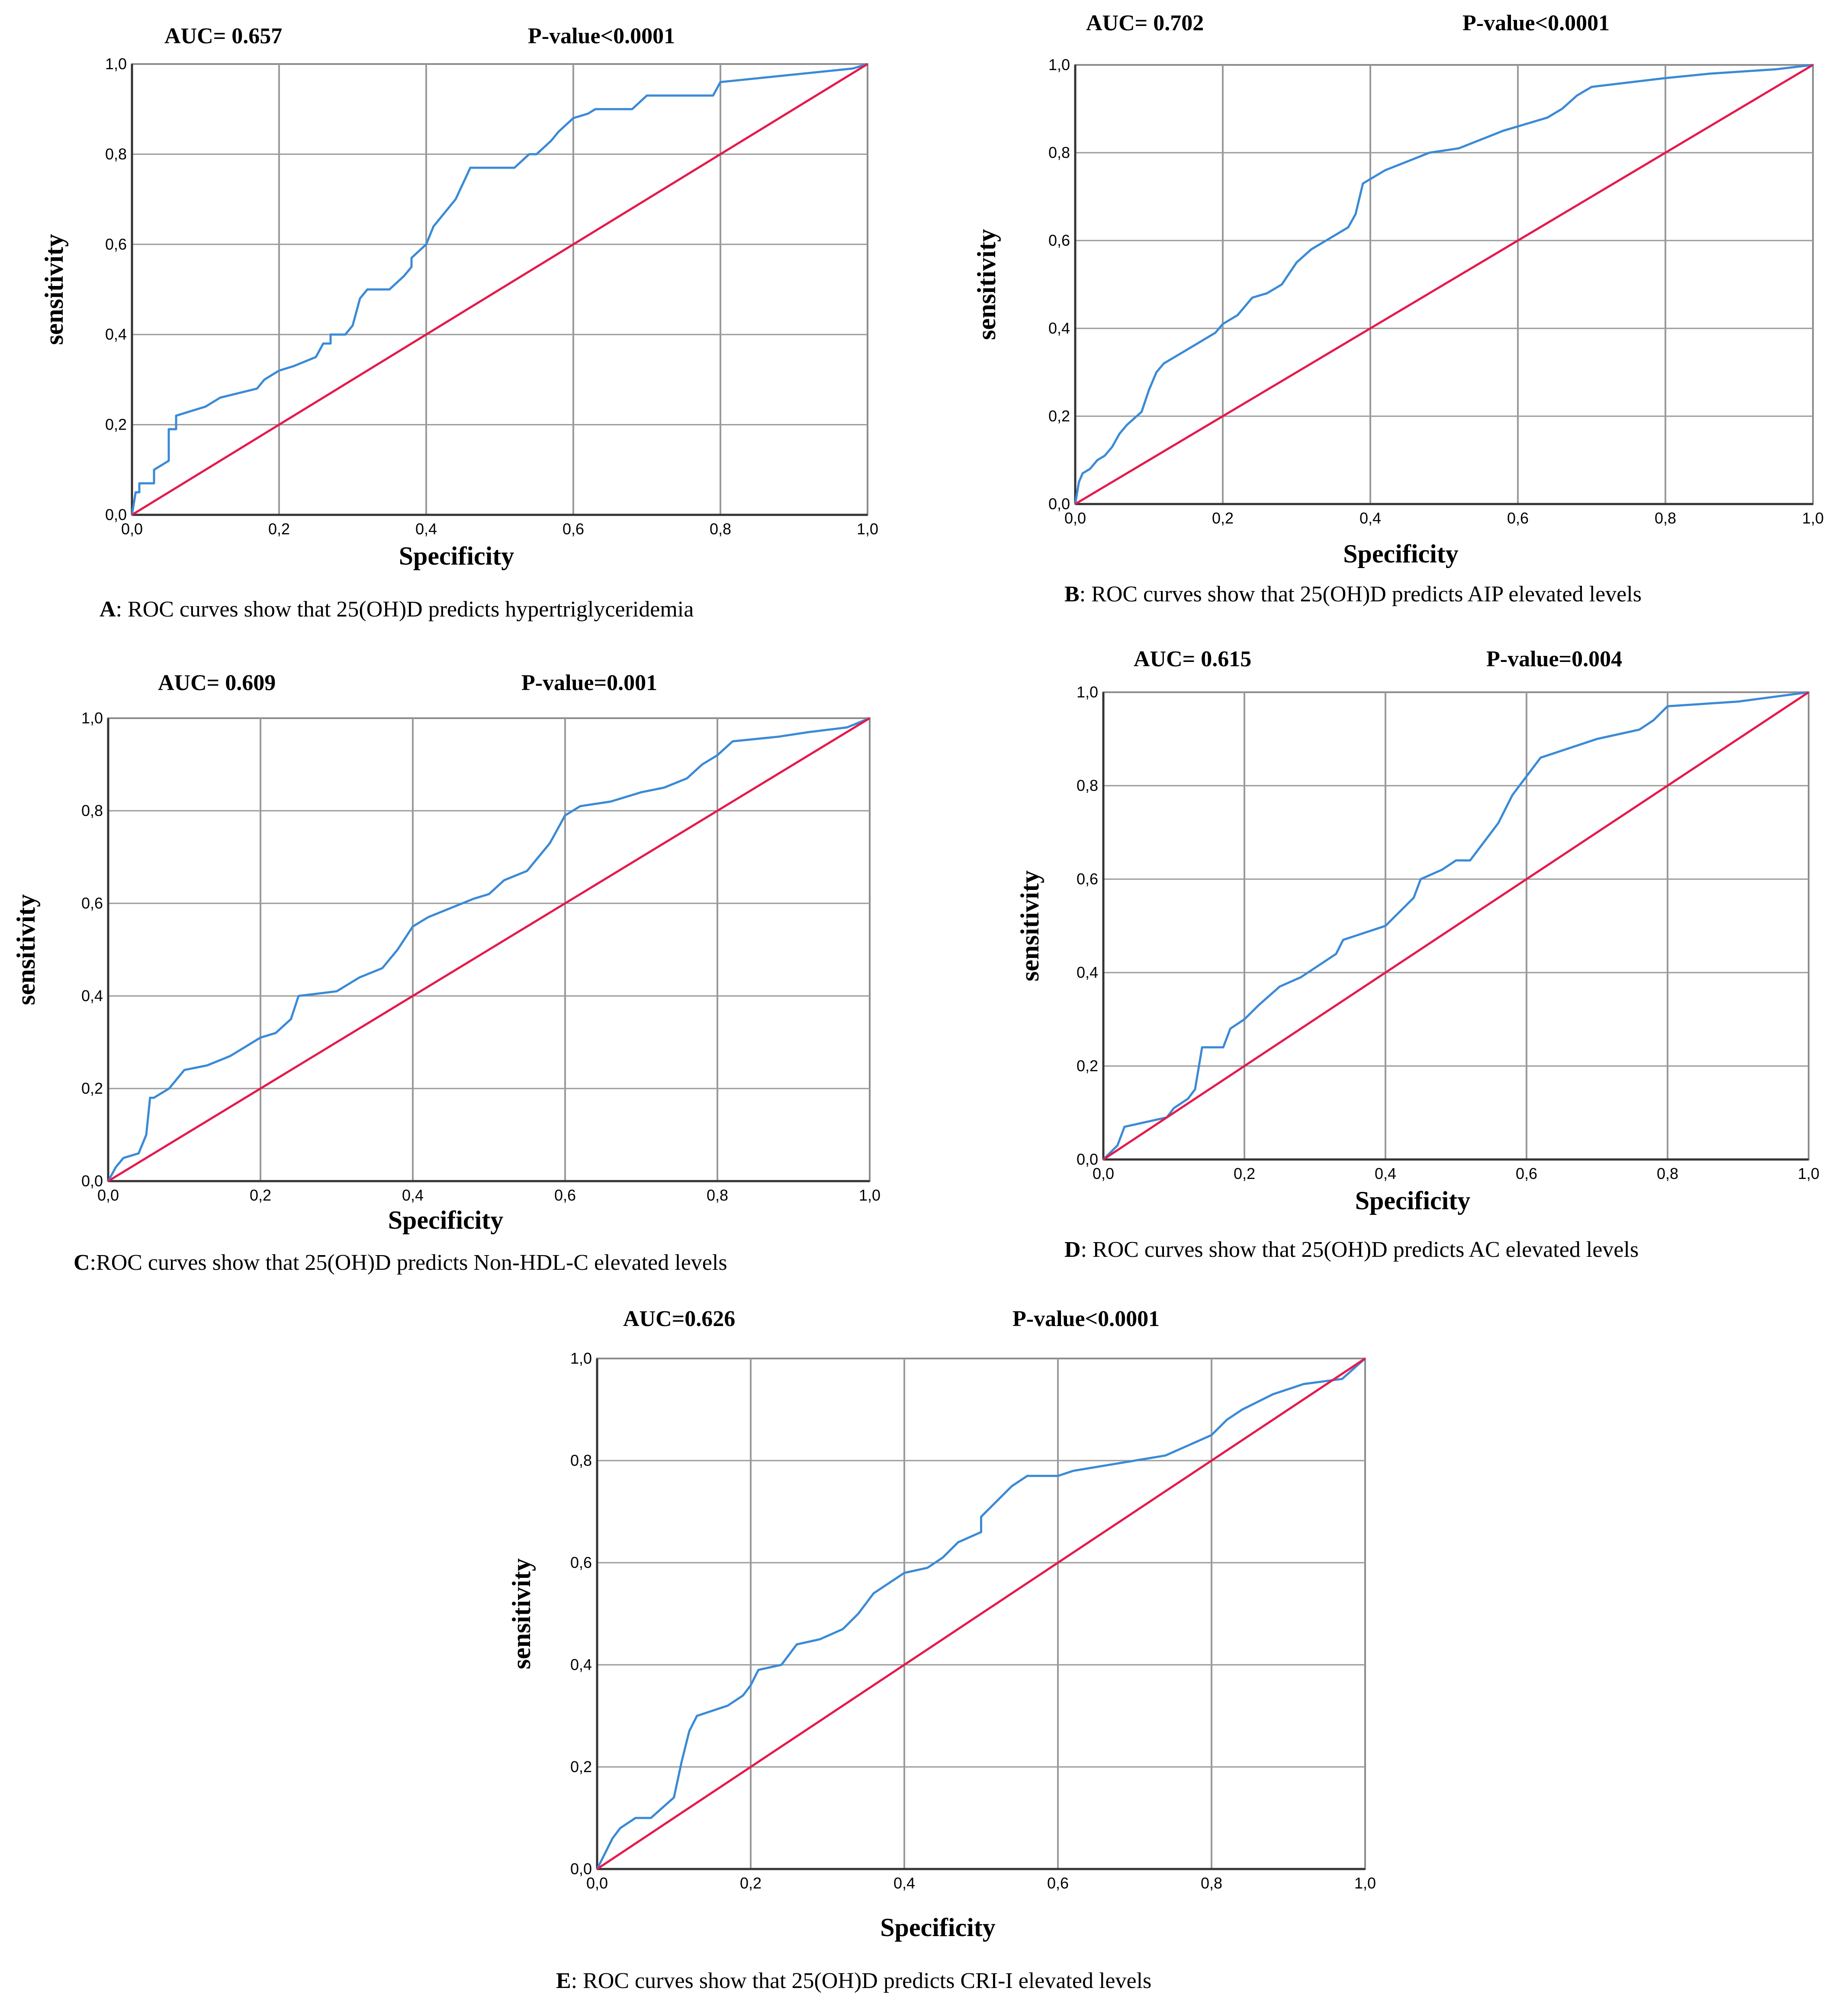  Describe the element at coordinates (223, 36) in the screenshot. I see `auc-label: AUC= 0.657` at that location.